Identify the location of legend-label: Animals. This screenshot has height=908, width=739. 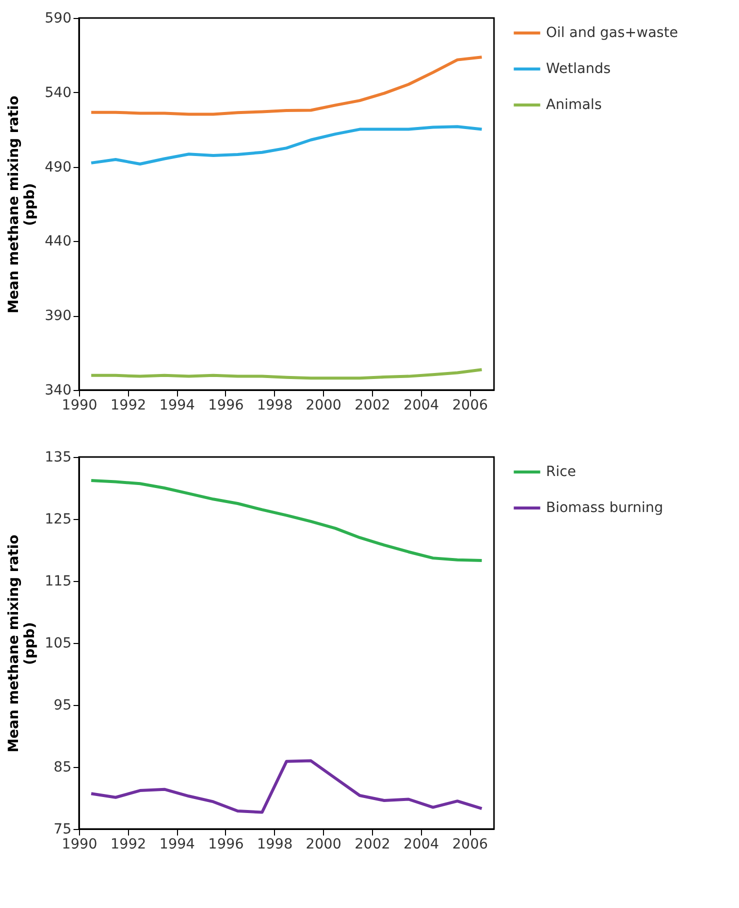
(574, 105).